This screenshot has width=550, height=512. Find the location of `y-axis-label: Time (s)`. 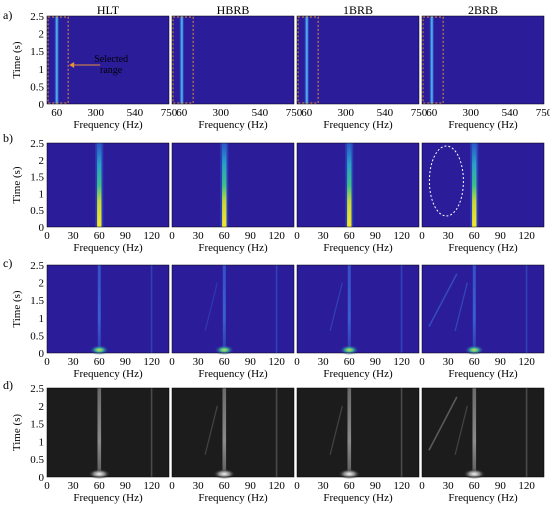

y-axis-label: Time (s) is located at coordinates (17, 185).